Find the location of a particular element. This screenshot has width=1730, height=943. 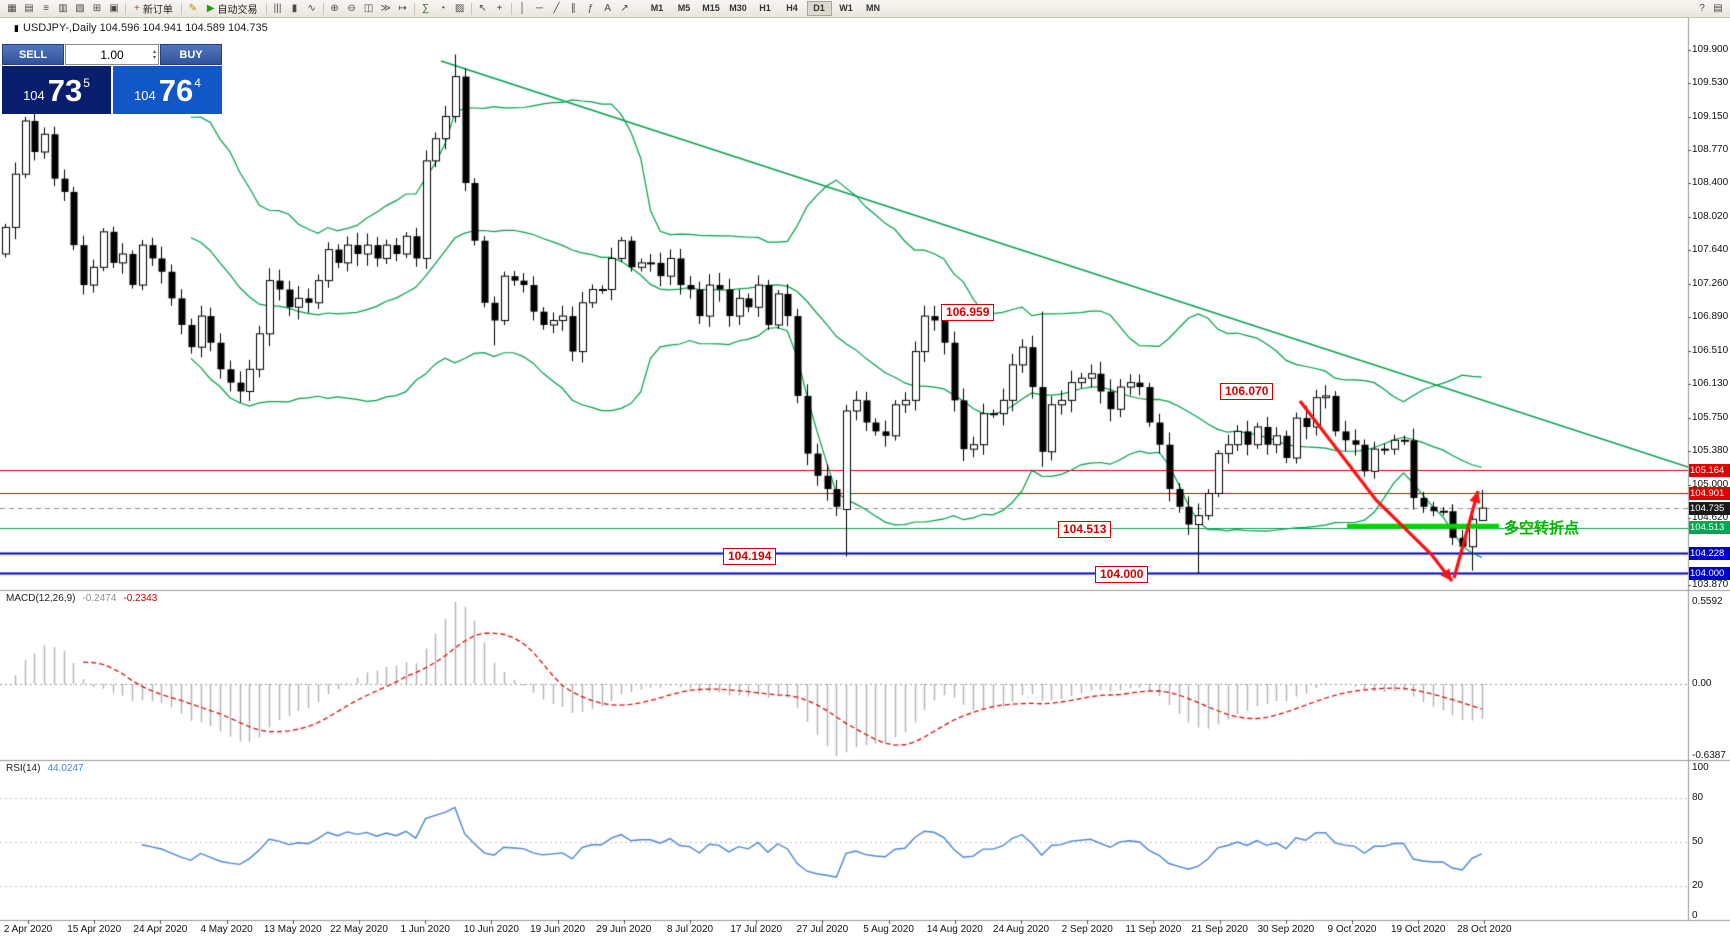

metaeditor-icon: ✎ is located at coordinates (193, 8).